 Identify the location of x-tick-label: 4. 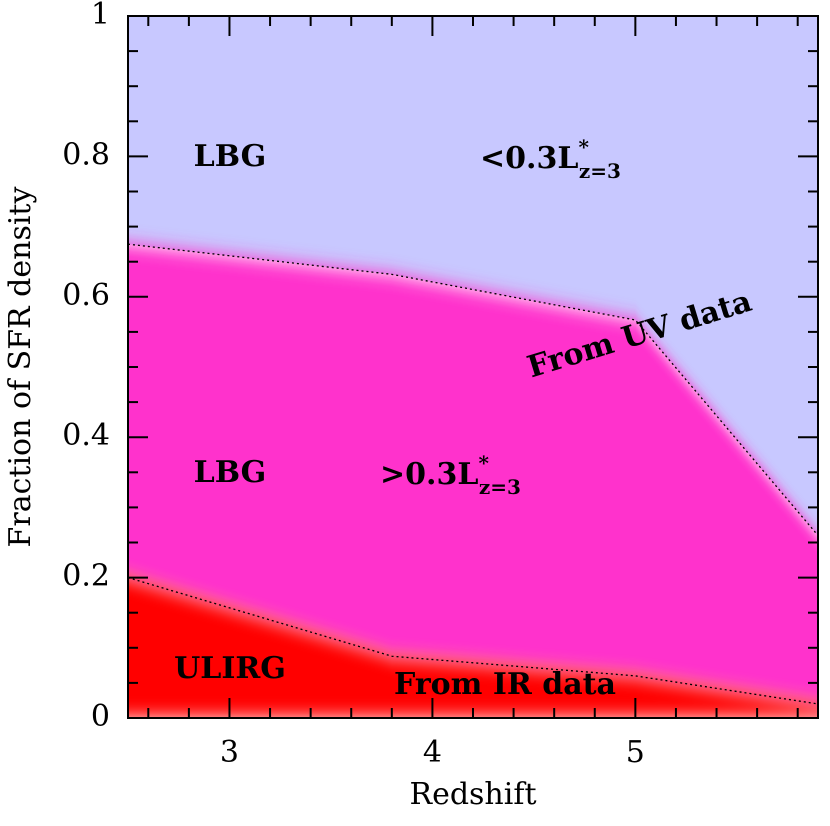
(432, 752).